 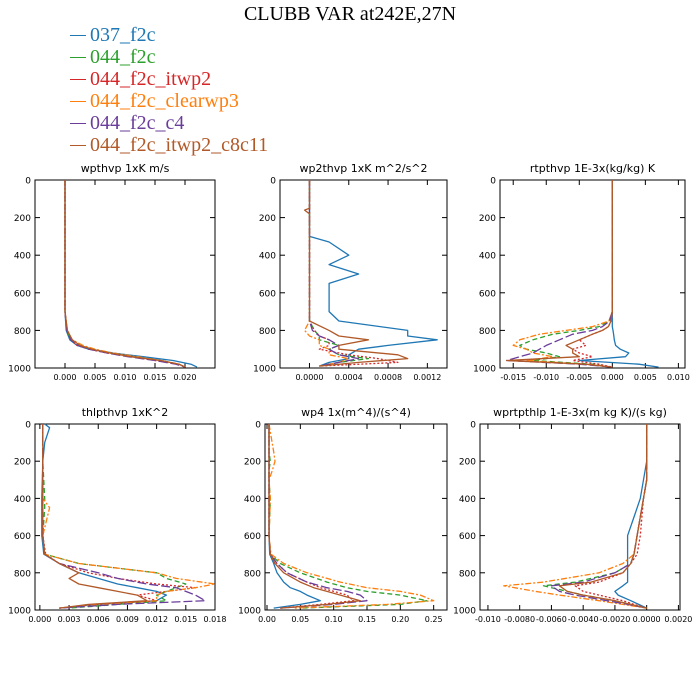 What do you see at coordinates (98, 619) in the screenshot?
I see `x-tick-label: 0.006` at bounding box center [98, 619].